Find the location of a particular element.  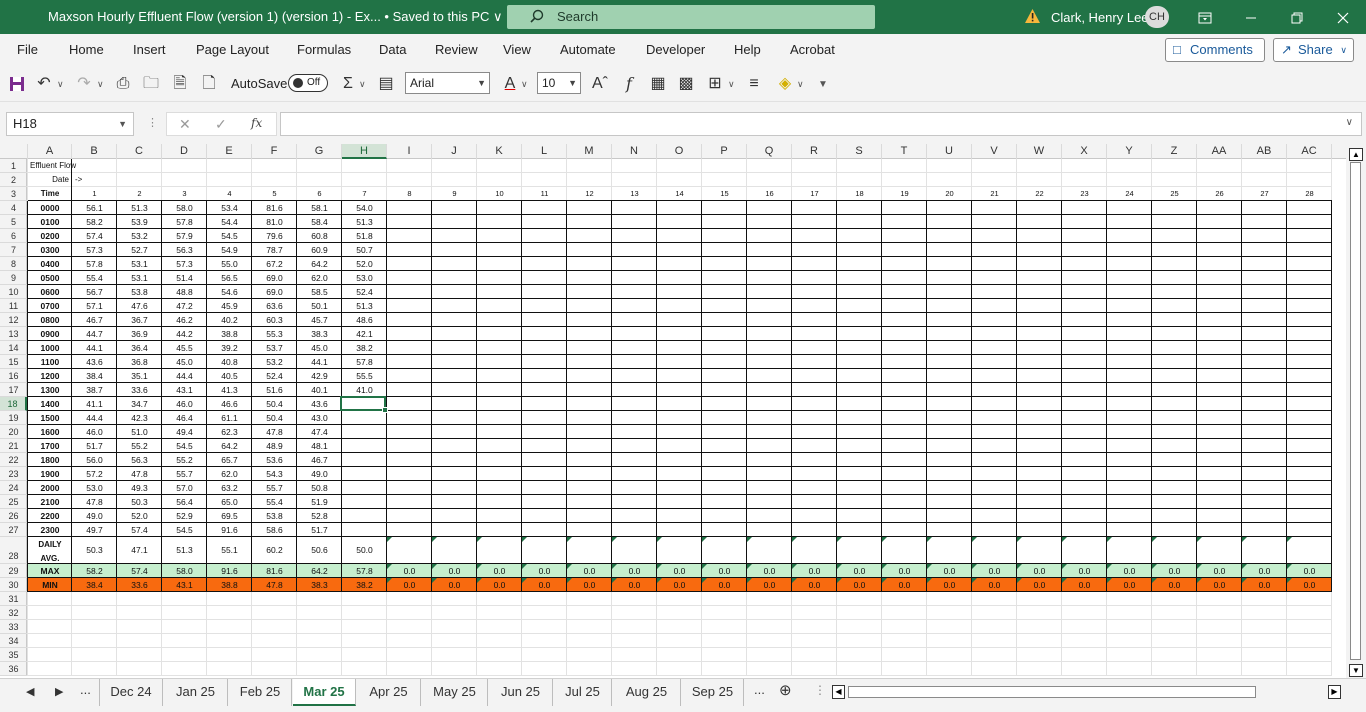

column-header-x: X is located at coordinates (1084, 151).